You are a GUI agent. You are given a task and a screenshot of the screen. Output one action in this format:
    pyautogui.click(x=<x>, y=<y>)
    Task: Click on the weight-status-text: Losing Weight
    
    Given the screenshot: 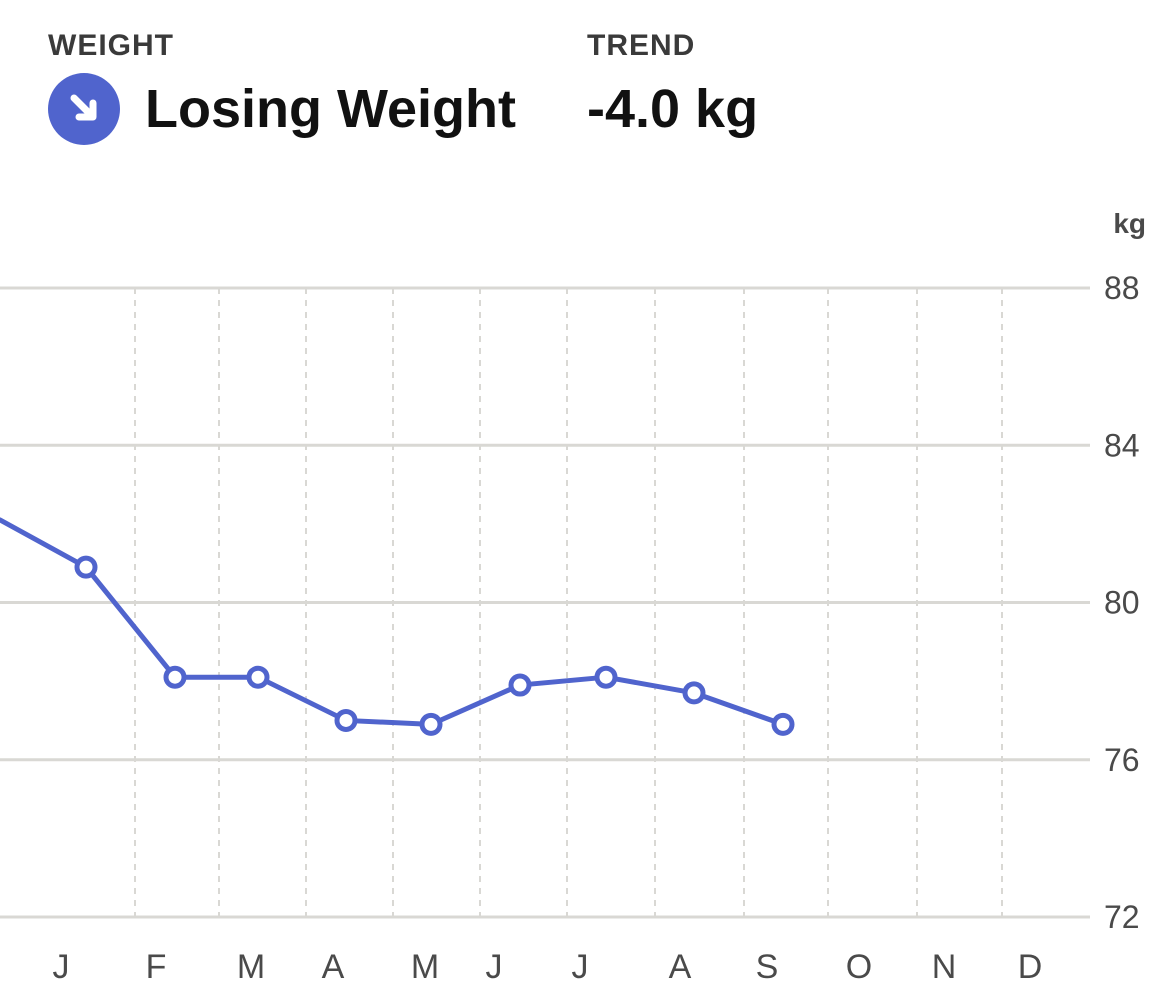 What is the action you would take?
    pyautogui.click(x=330, y=109)
    